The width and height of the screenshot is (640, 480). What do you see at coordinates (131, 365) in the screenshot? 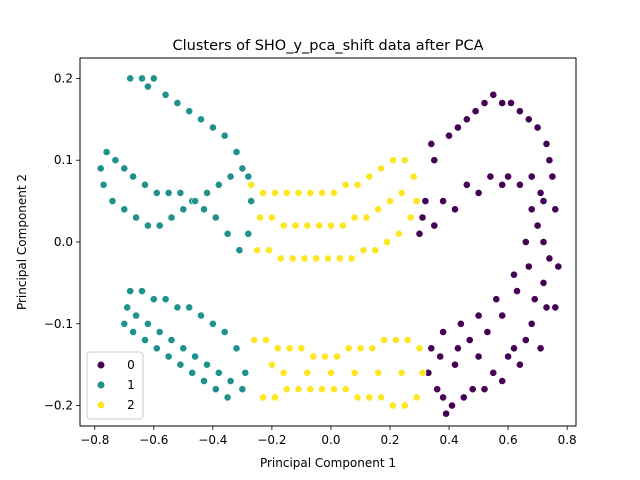
I see `legend-label-0: 0` at bounding box center [131, 365].